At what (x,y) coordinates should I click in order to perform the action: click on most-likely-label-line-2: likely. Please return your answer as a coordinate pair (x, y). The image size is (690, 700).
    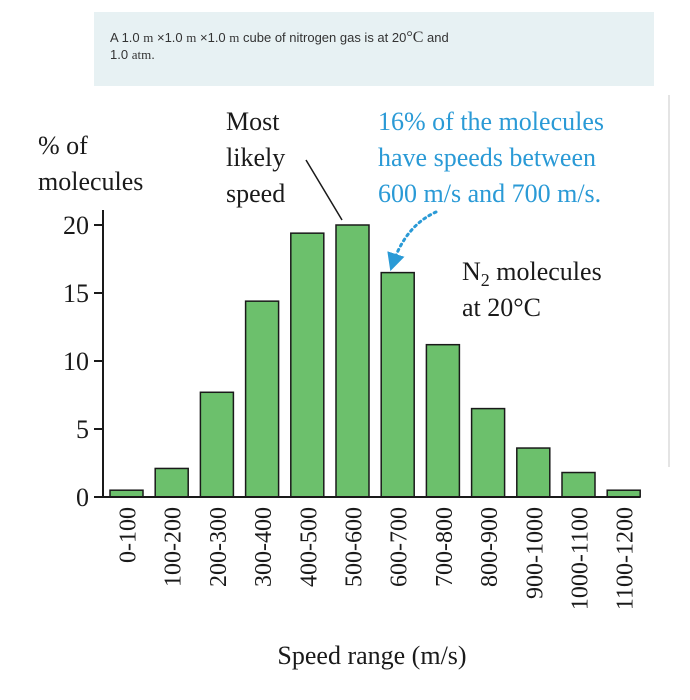
    Looking at the image, I should click on (255, 157).